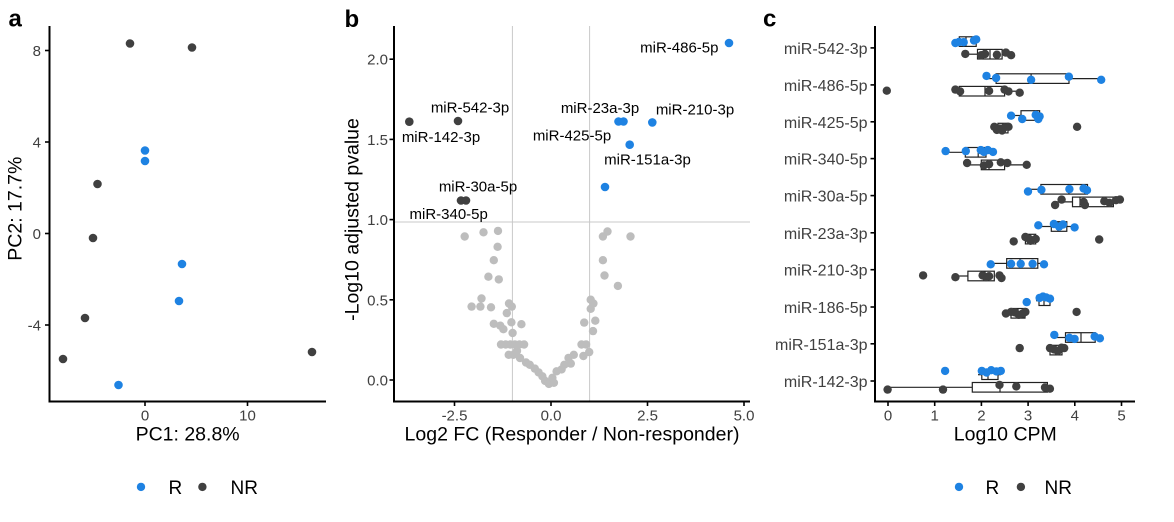 The image size is (1174, 522). What do you see at coordinates (247, 416) in the screenshot?
I see `svg-text: 10` at bounding box center [247, 416].